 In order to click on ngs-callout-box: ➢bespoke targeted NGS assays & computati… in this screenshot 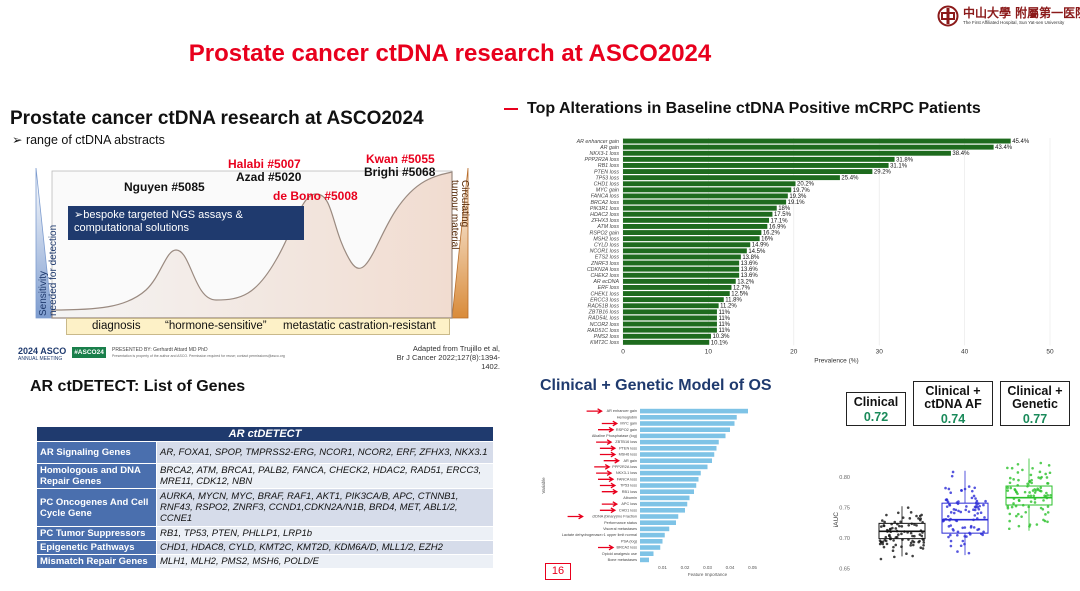, I will do `click(186, 223)`.